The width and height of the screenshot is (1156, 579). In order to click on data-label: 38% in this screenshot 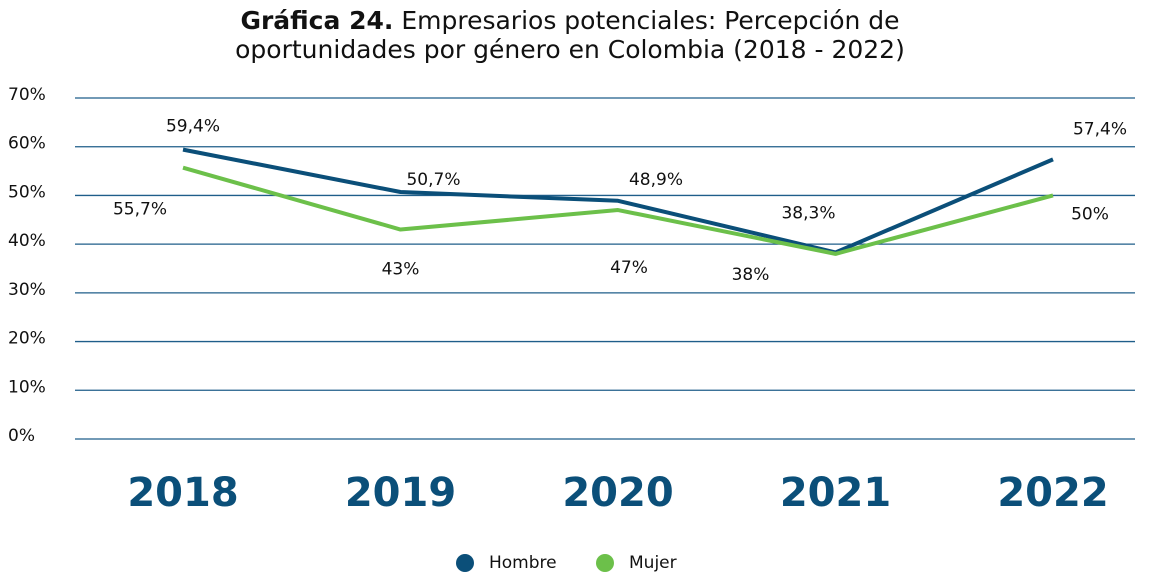, I will do `click(751, 275)`.